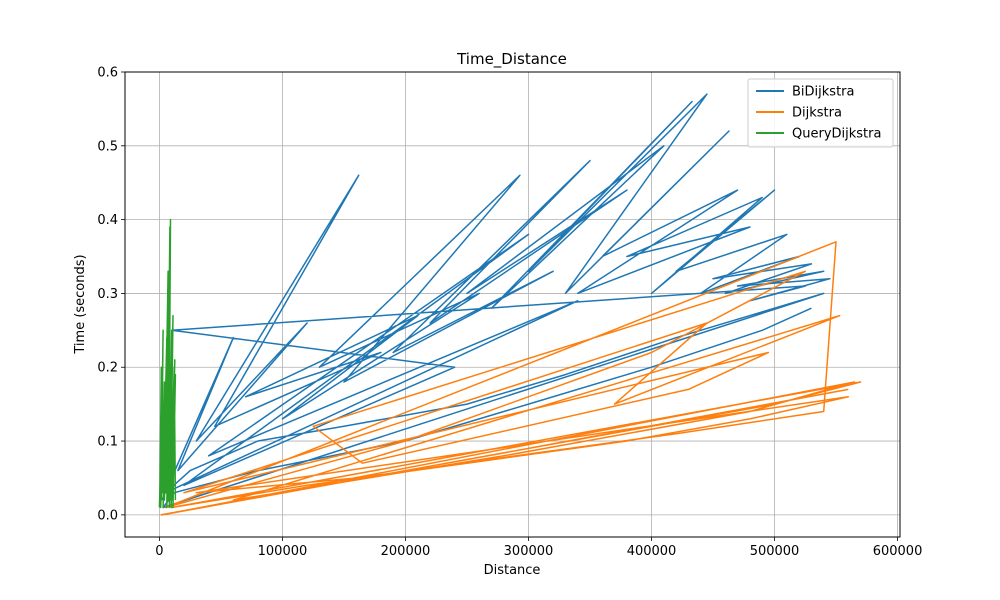  What do you see at coordinates (529, 551) in the screenshot?
I see `x-tick-label: 300000` at bounding box center [529, 551].